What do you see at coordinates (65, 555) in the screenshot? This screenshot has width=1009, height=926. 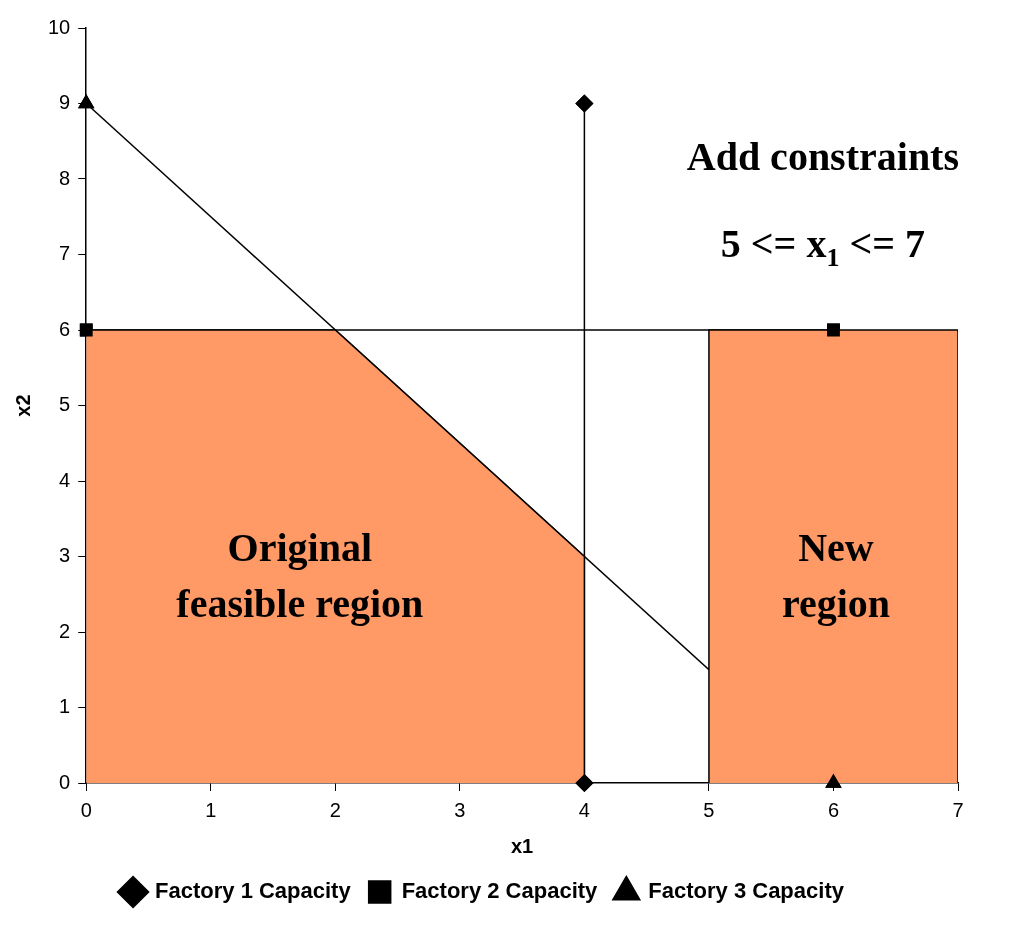 I see `y-tick-label: 3` at bounding box center [65, 555].